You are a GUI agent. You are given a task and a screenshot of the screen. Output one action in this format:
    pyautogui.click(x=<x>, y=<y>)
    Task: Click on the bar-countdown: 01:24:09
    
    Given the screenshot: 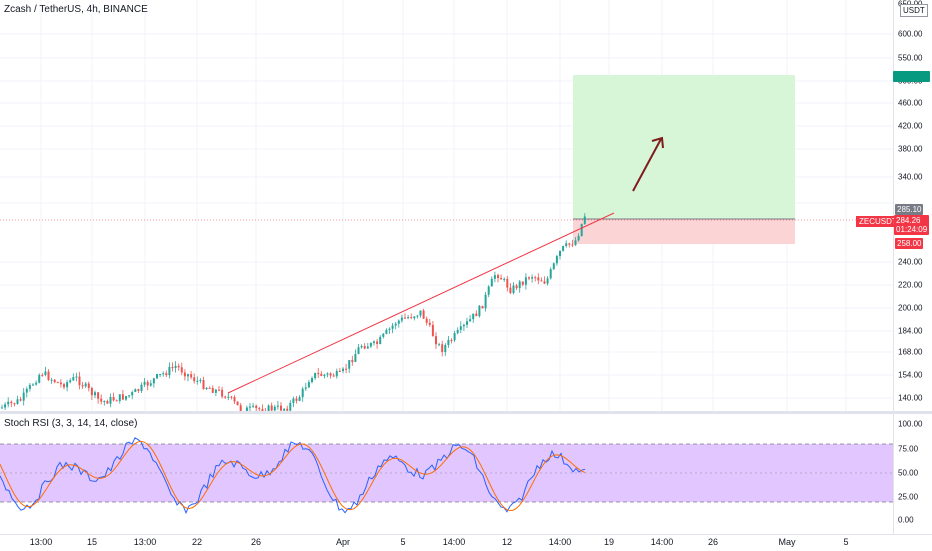 What is the action you would take?
    pyautogui.click(x=912, y=229)
    